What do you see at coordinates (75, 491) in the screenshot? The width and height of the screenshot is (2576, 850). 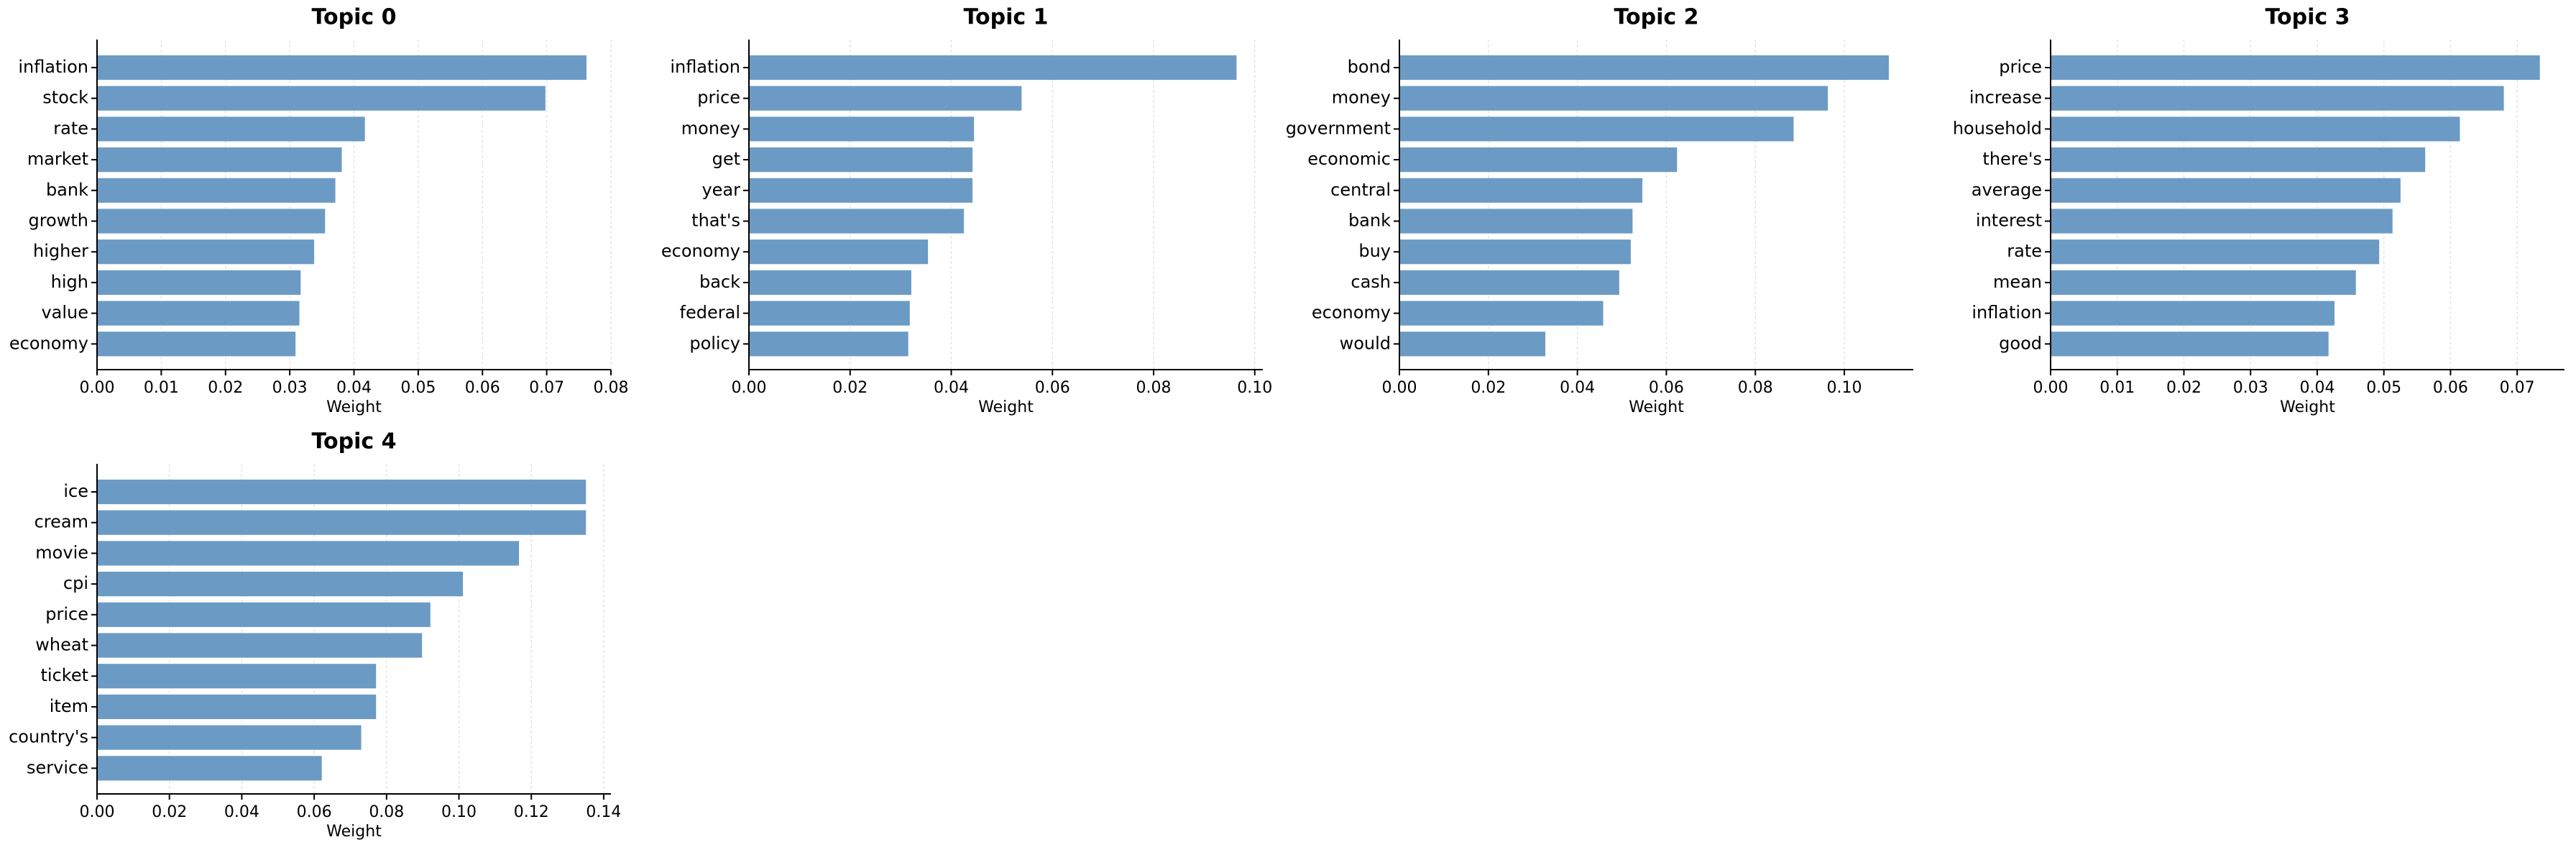 I see `y-tick-label: ice` at bounding box center [75, 491].